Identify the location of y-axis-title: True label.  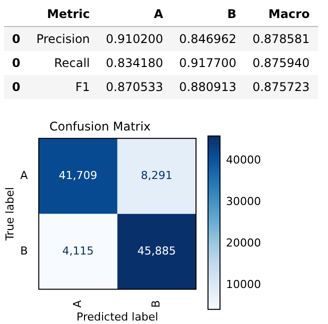
(9, 214).